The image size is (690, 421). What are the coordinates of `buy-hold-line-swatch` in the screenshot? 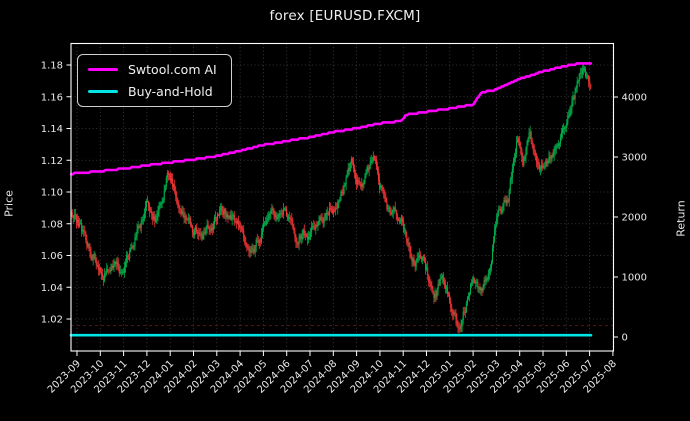 It's located at (103, 91).